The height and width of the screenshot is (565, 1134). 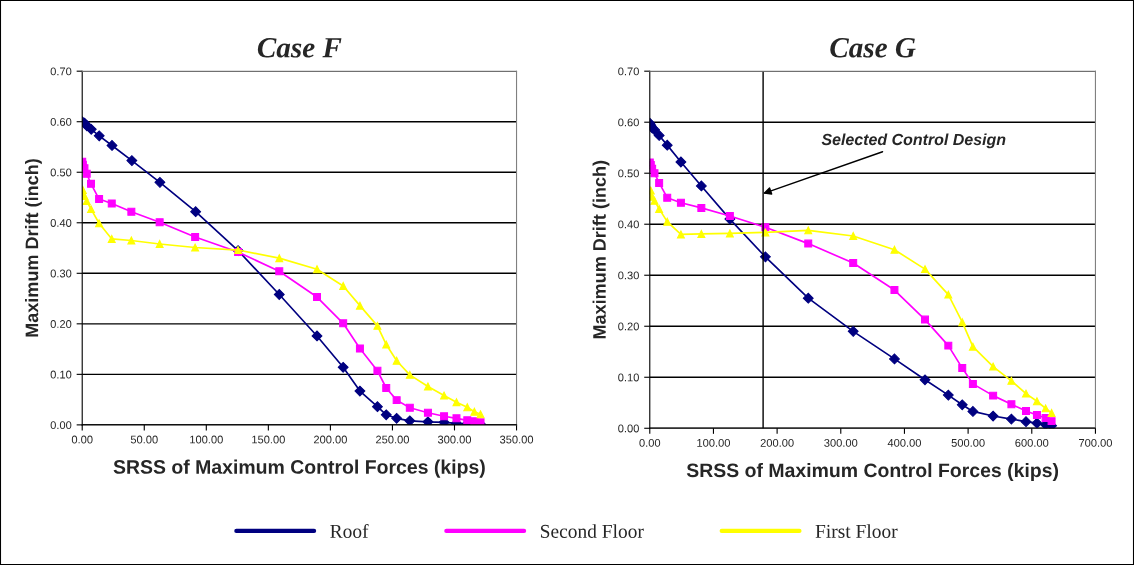 I want to click on x-tick-label: 600.00, so click(x=1032, y=442).